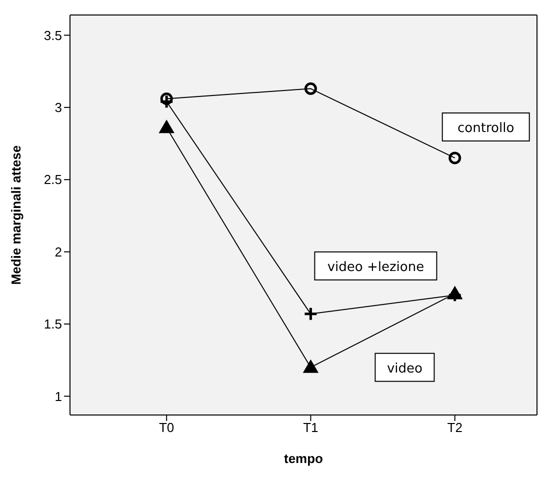  I want to click on x-axis-title: tempo, so click(304, 458).